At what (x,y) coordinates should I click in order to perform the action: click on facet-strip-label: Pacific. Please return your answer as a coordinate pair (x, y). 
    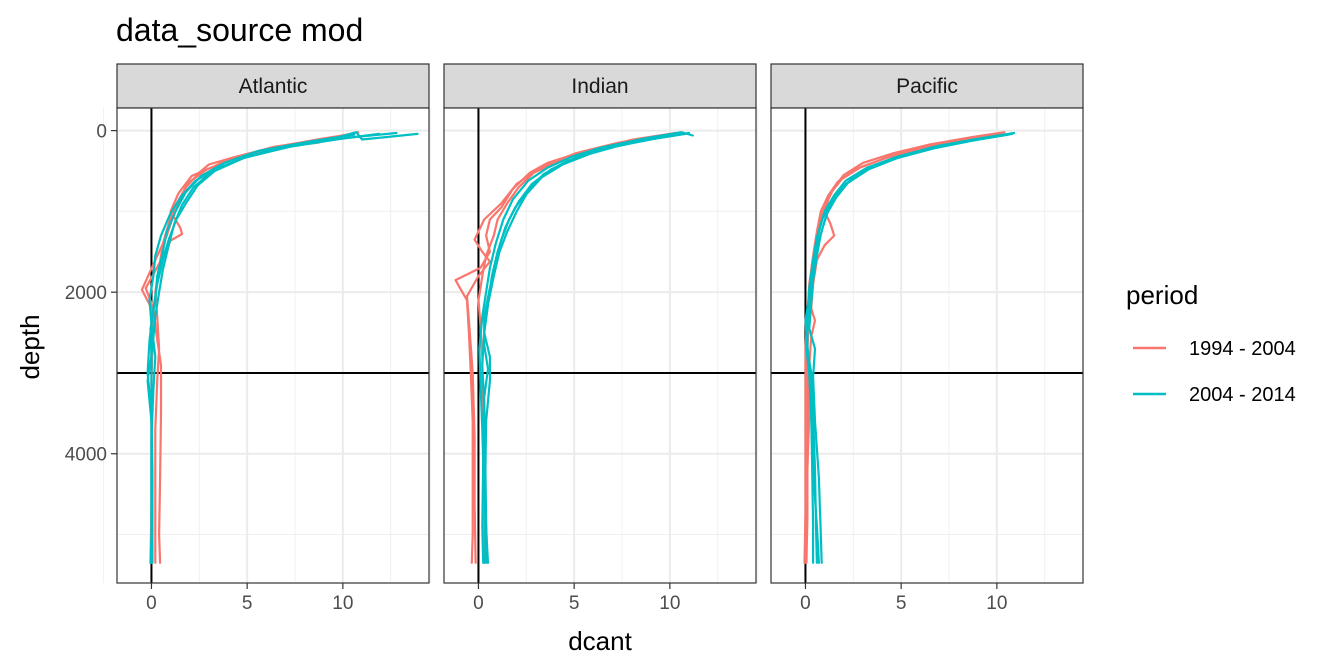
    Looking at the image, I should click on (927, 86).